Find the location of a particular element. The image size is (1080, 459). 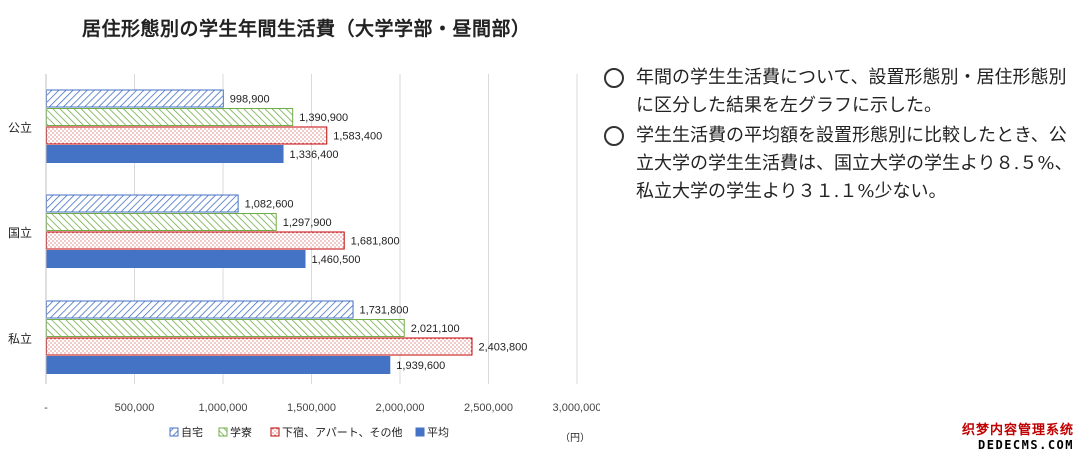

legend-item-series-boarding: 下宿、アパート、その他 is located at coordinates (336, 432).